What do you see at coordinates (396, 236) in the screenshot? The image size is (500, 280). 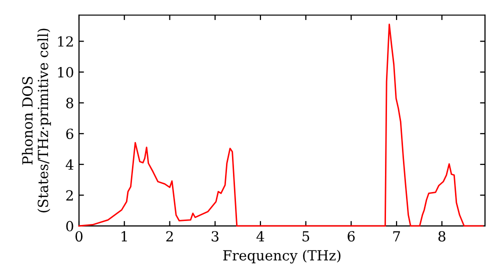 I see `x-tick-label: 7` at bounding box center [396, 236].